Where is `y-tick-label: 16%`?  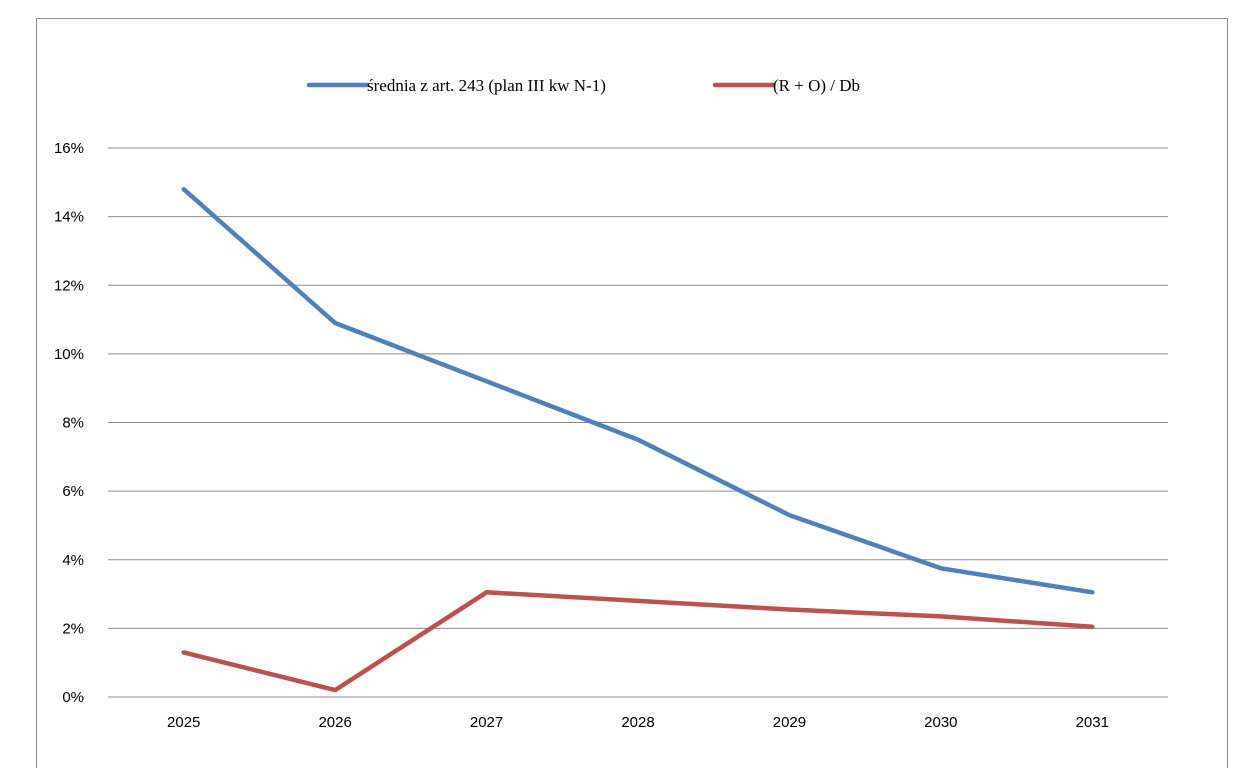 y-tick-label: 16% is located at coordinates (69, 148).